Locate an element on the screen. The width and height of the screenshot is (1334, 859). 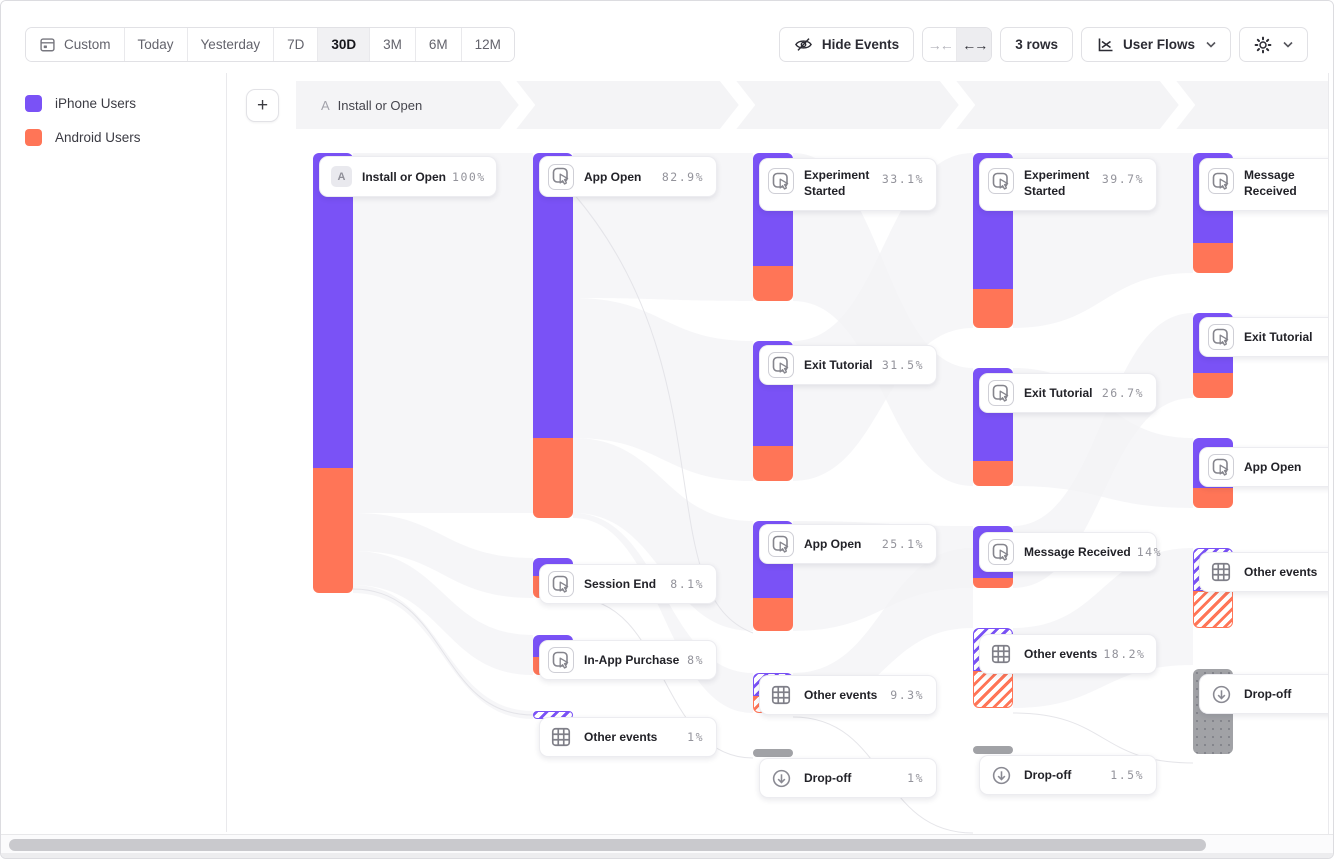
node-percent: 33.1% is located at coordinates (902, 179).